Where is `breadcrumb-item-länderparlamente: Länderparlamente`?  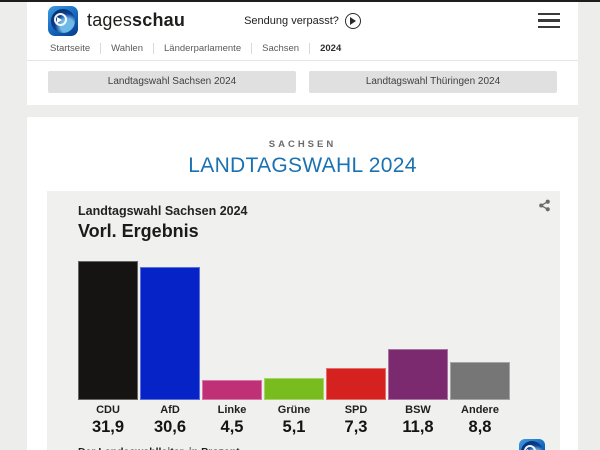
breadcrumb-item-länderparlamente: Länderparlamente is located at coordinates (202, 48).